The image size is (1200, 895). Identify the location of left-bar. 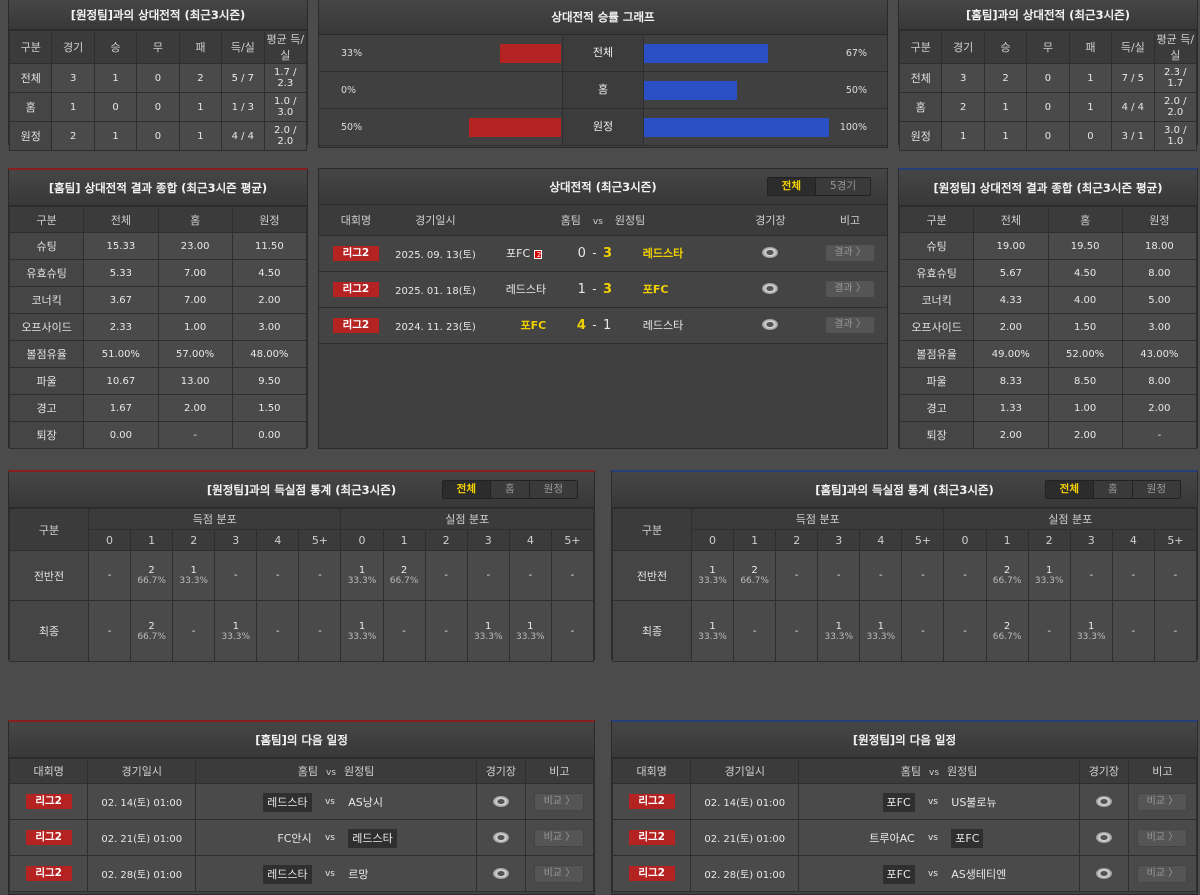
(514, 127).